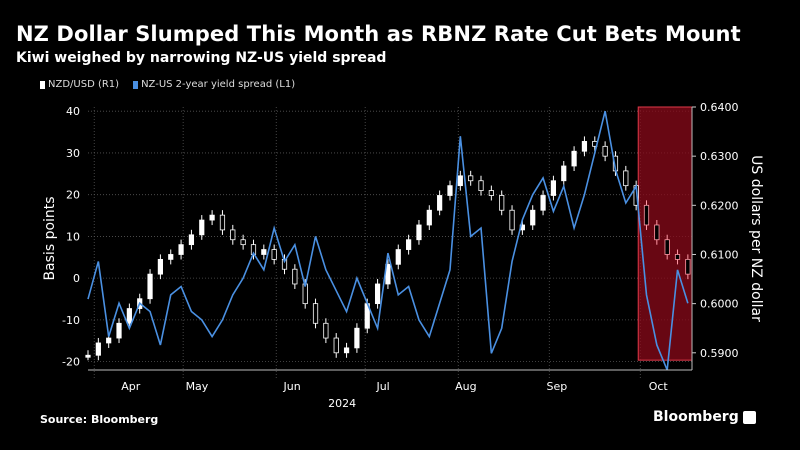 This screenshot has height=450, width=800. What do you see at coordinates (73, 236) in the screenshot?
I see `y-tick-left: 10` at bounding box center [73, 236].